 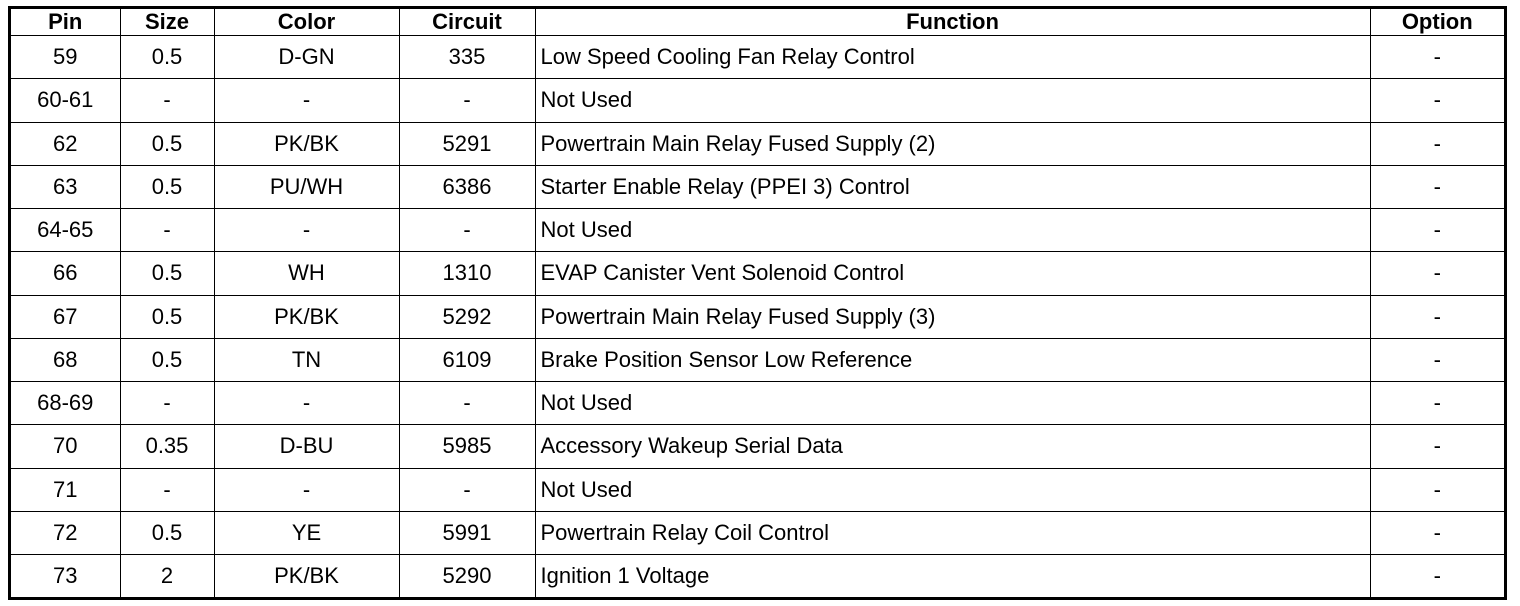 What do you see at coordinates (306, 533) in the screenshot?
I see `table-cell: YE` at bounding box center [306, 533].